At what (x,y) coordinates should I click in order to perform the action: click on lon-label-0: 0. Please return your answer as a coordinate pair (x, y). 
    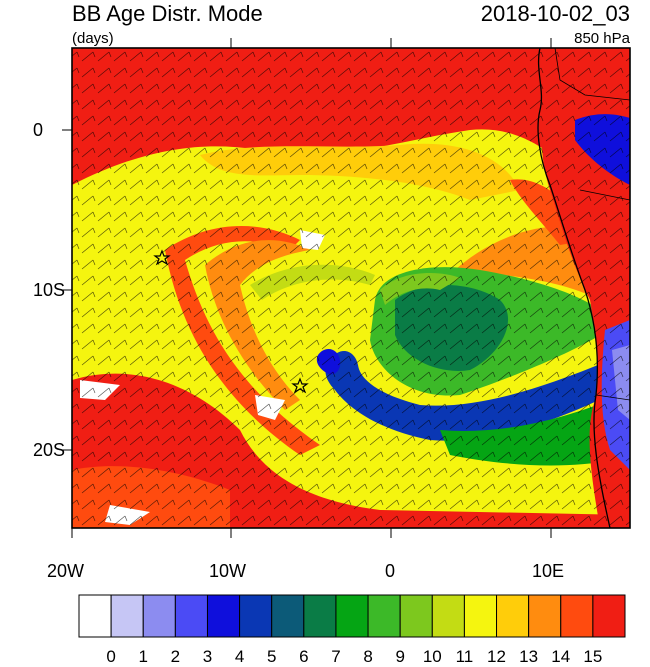
    Looking at the image, I should click on (390, 571).